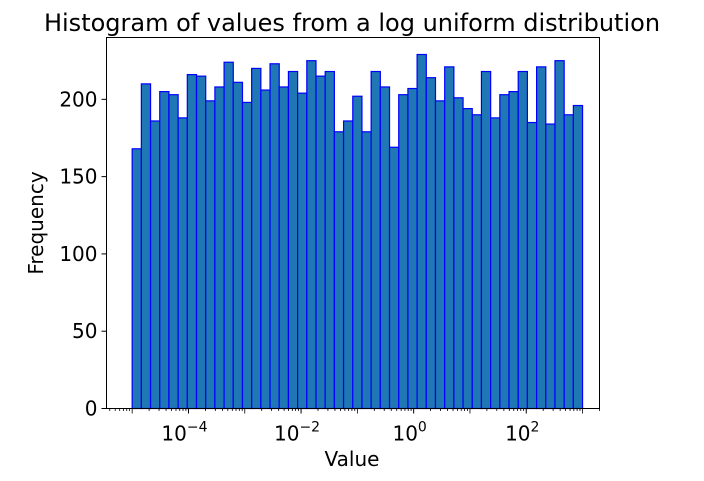 The height and width of the screenshot is (481, 704). I want to click on x-tick-label: 10⁰, so click(409, 433).